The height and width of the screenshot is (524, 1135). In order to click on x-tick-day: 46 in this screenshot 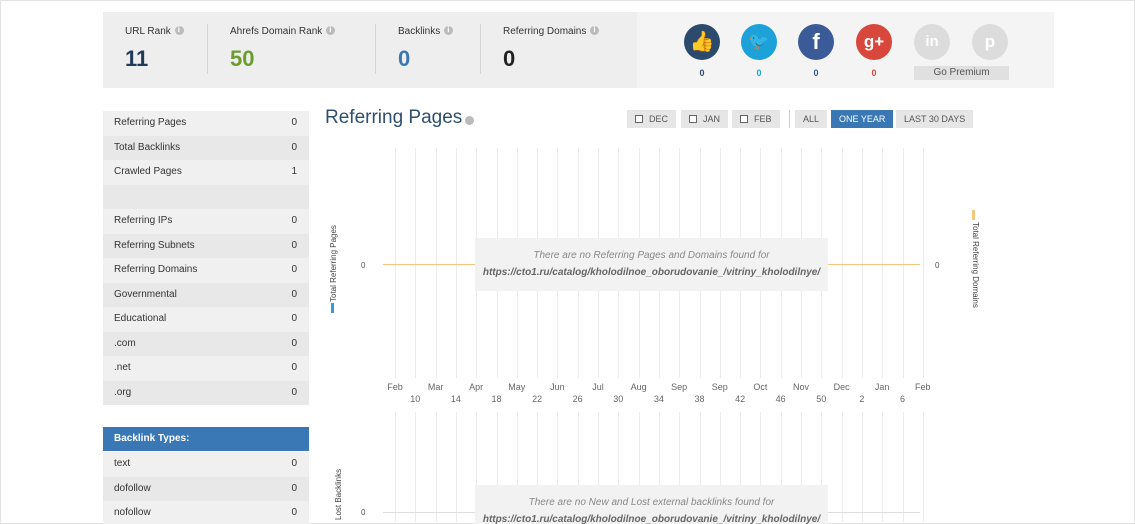, I will do `click(780, 399)`.